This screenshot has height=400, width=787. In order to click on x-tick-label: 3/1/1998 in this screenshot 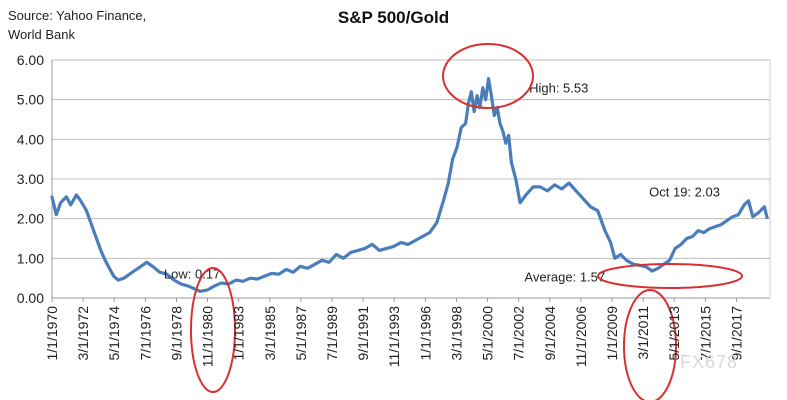, I will do `click(457, 333)`.